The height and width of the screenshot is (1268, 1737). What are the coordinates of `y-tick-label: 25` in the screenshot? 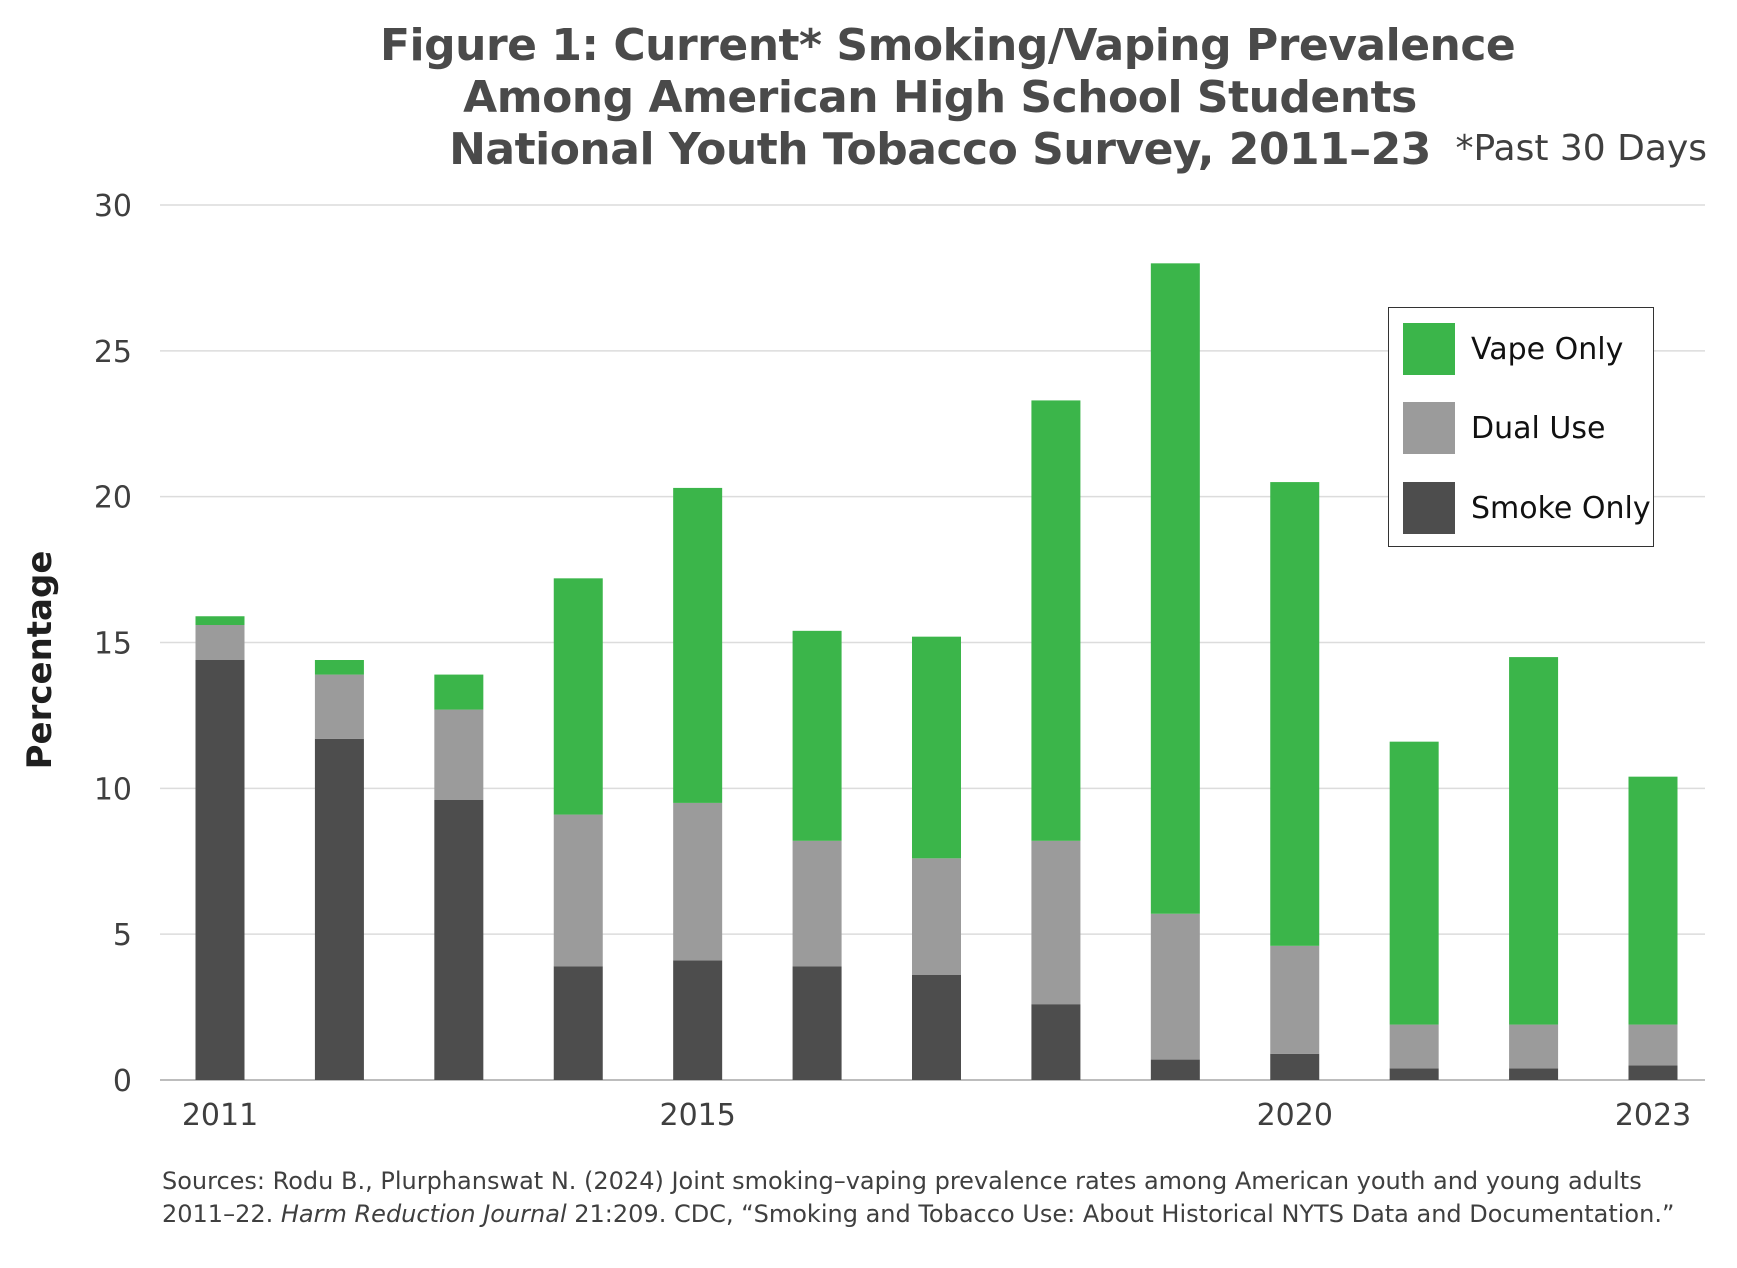 It's located at (113, 352).